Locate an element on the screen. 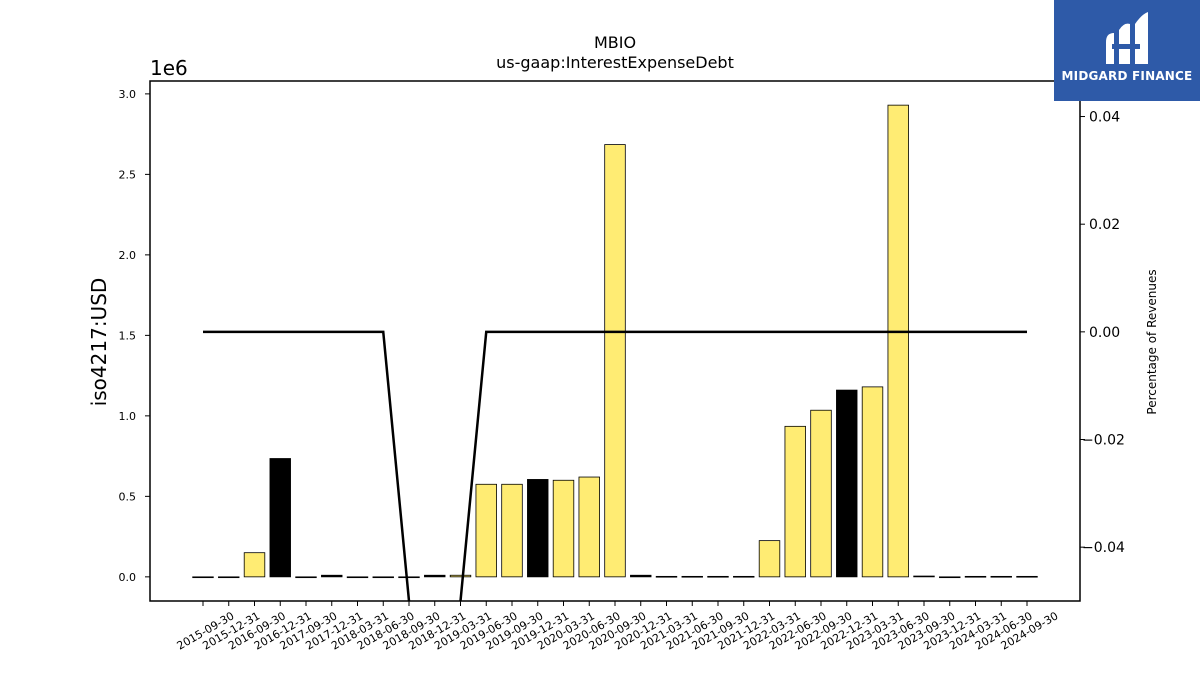  y2-tick-label: 0.00 is located at coordinates (1104, 333).